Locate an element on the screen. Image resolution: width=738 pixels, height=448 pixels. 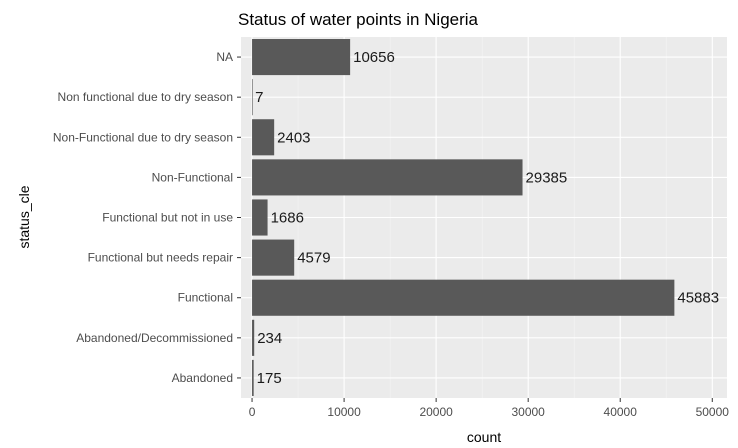
x-tick-label: 30000 is located at coordinates (528, 412).